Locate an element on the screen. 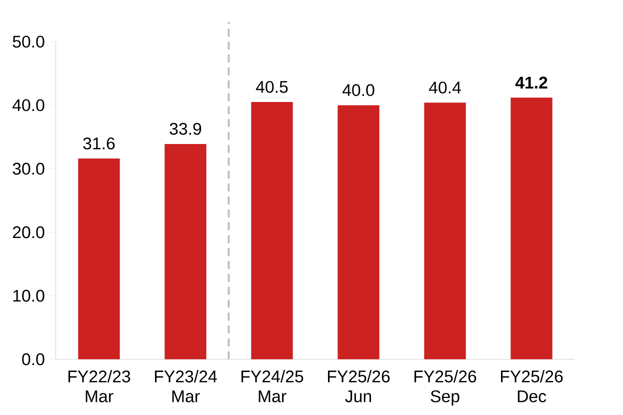 The width and height of the screenshot is (623, 415). y-tick-label: 40.0 is located at coordinates (28, 105).